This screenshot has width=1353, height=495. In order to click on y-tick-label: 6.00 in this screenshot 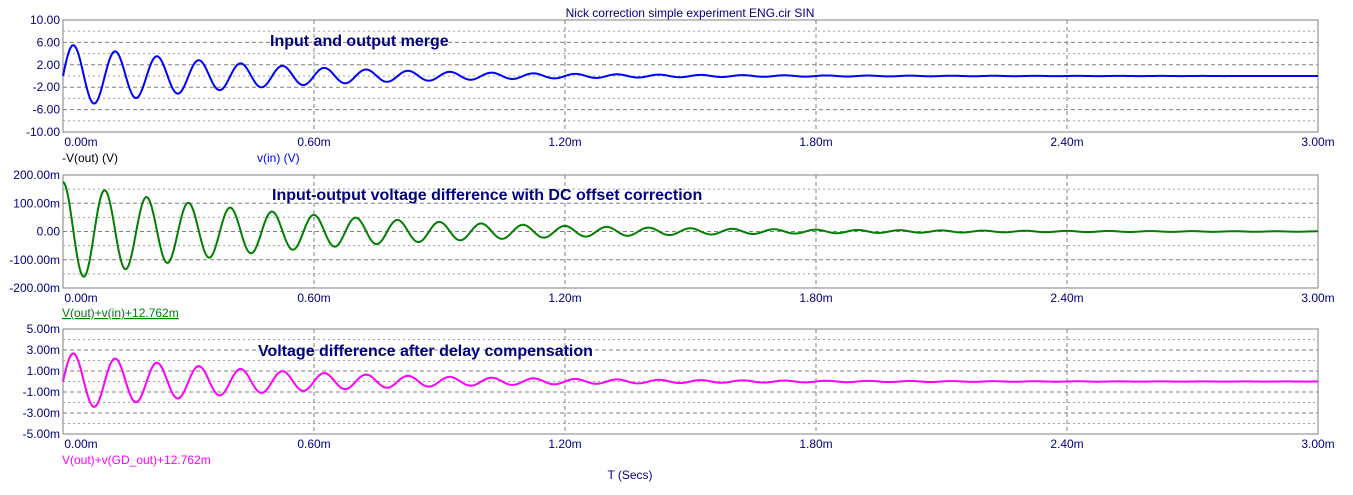, I will do `click(49, 42)`.